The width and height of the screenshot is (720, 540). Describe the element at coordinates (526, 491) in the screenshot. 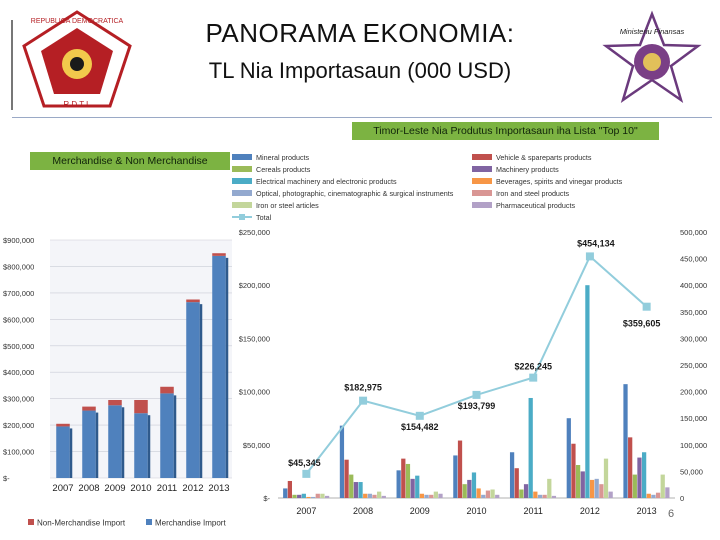

I see `bar-3-2011` at that location.